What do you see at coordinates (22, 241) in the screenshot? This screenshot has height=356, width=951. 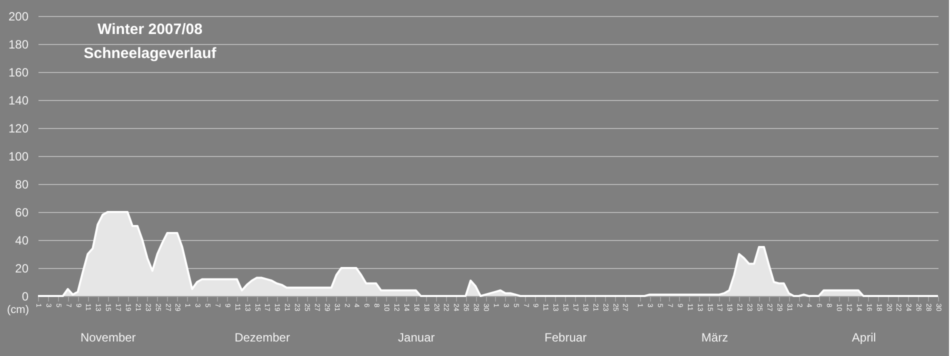 I see `y-tick-label: 40` at bounding box center [22, 241].